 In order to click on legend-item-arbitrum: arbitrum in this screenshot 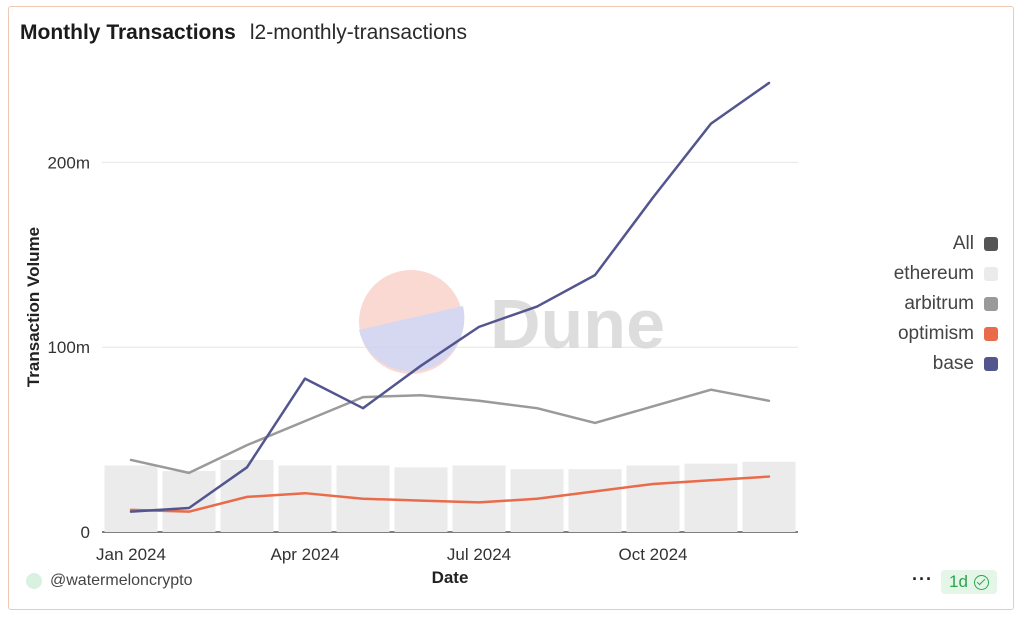, I will do `click(946, 304)`.